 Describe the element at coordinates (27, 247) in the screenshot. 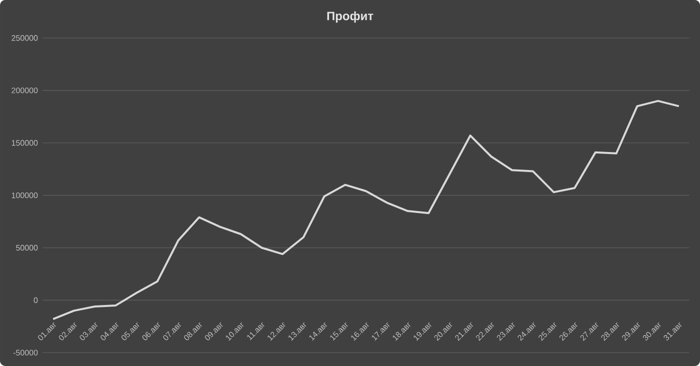

I see `y-tick-label: 50000` at that location.